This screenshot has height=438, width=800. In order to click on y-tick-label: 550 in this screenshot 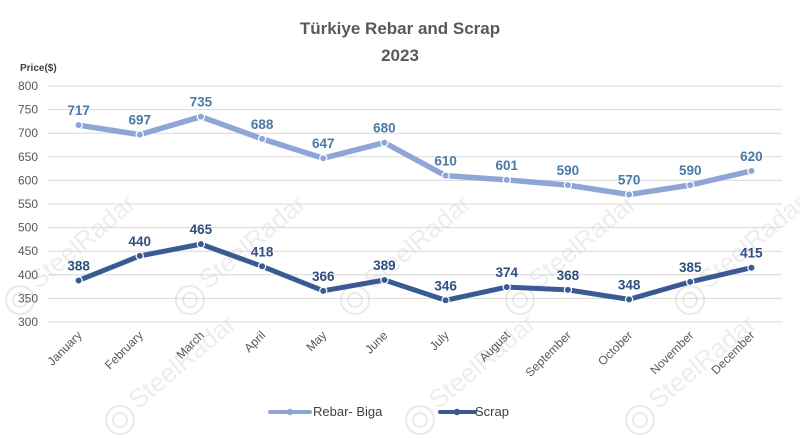, I will do `click(28, 204)`.